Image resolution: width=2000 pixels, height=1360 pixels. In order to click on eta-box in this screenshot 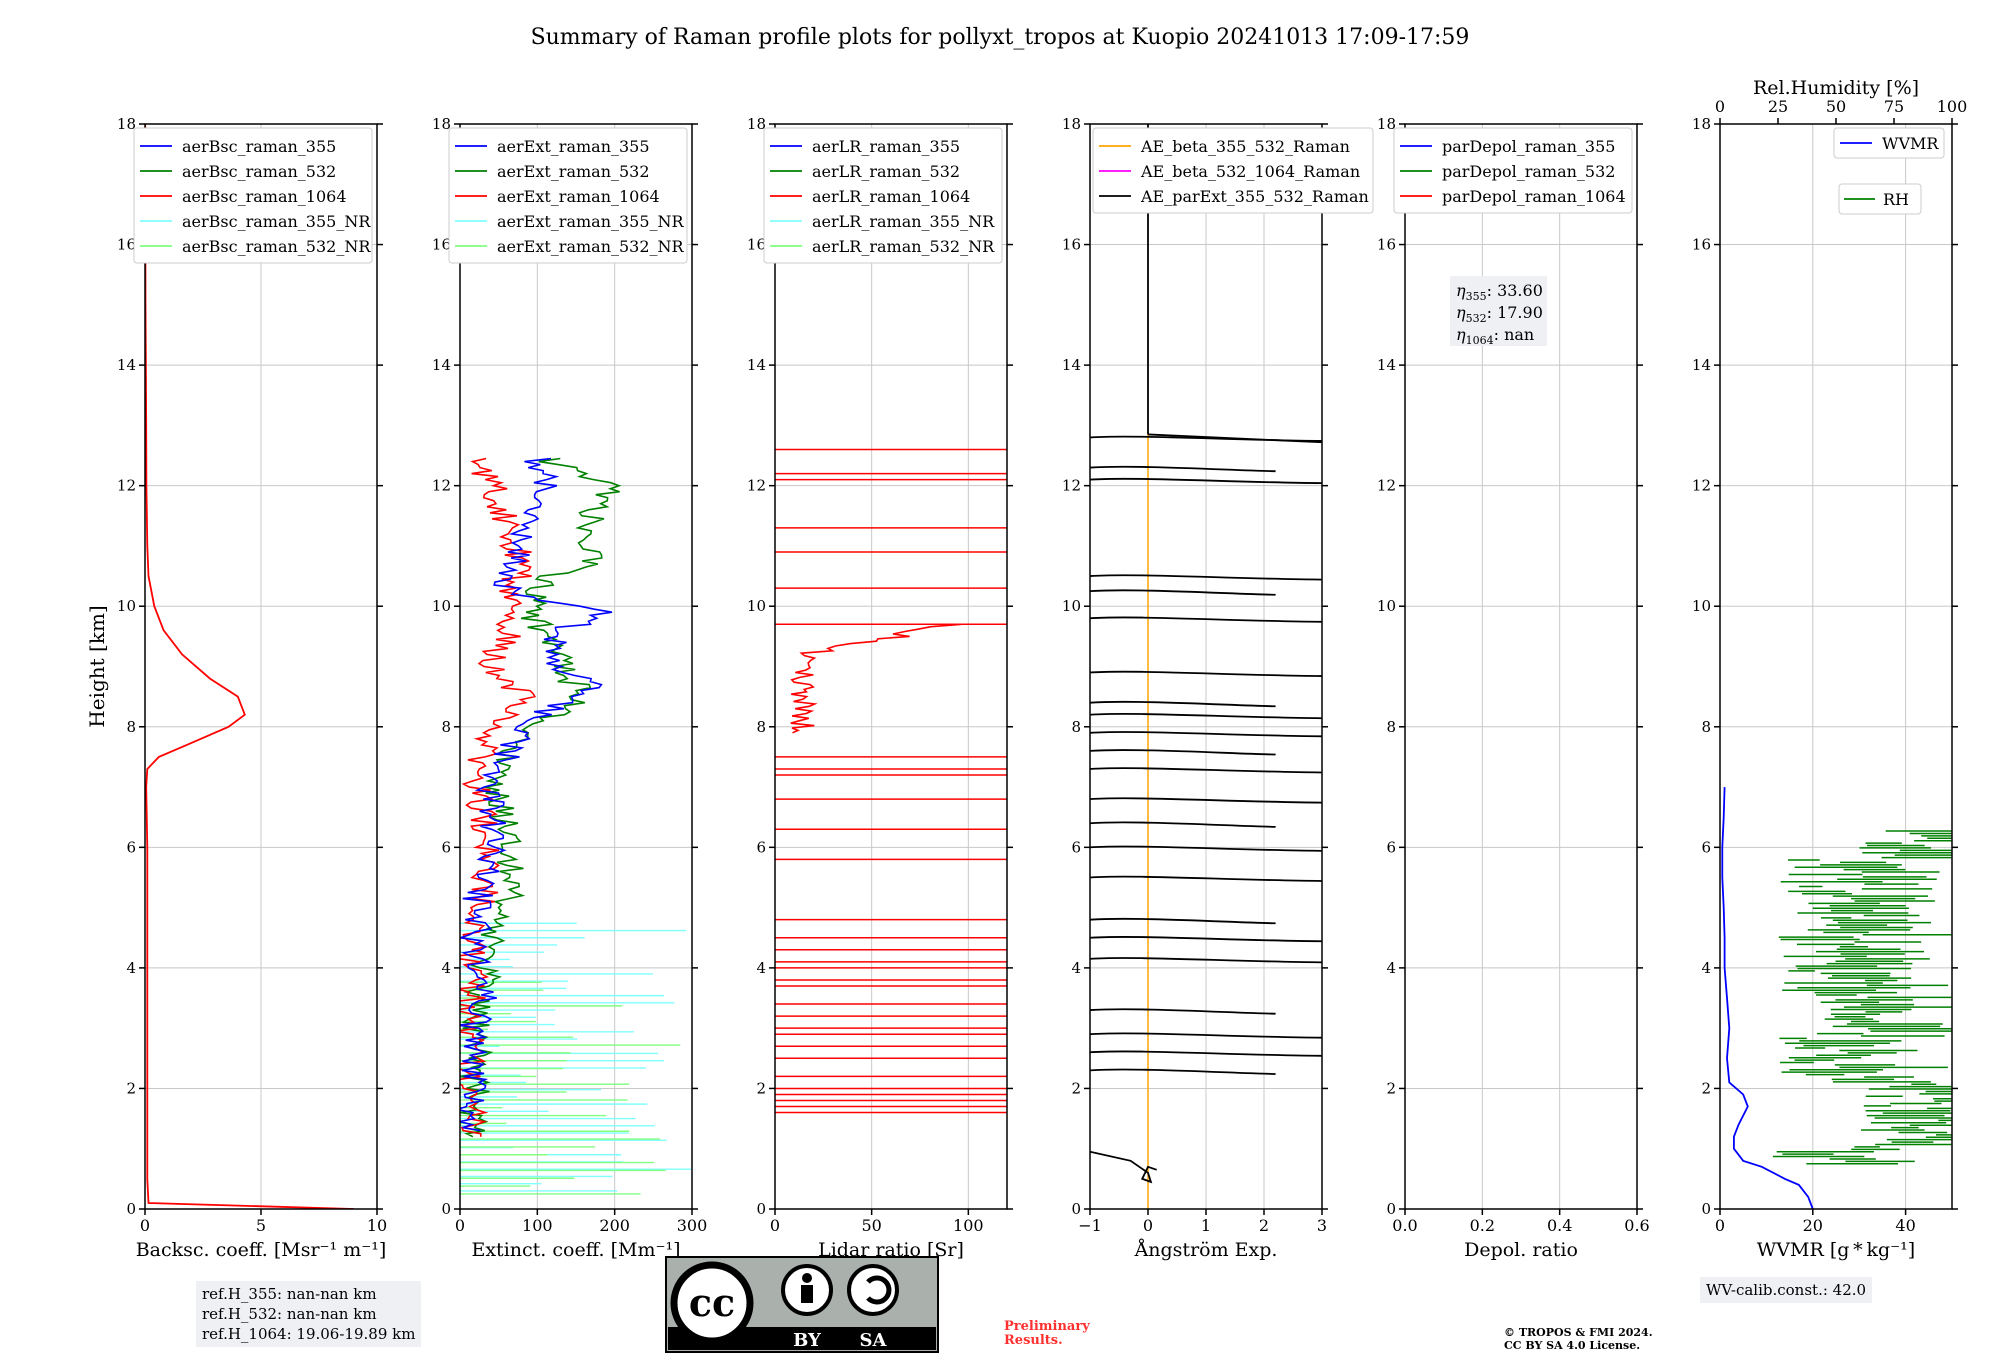, I will do `click(1498, 311)`.